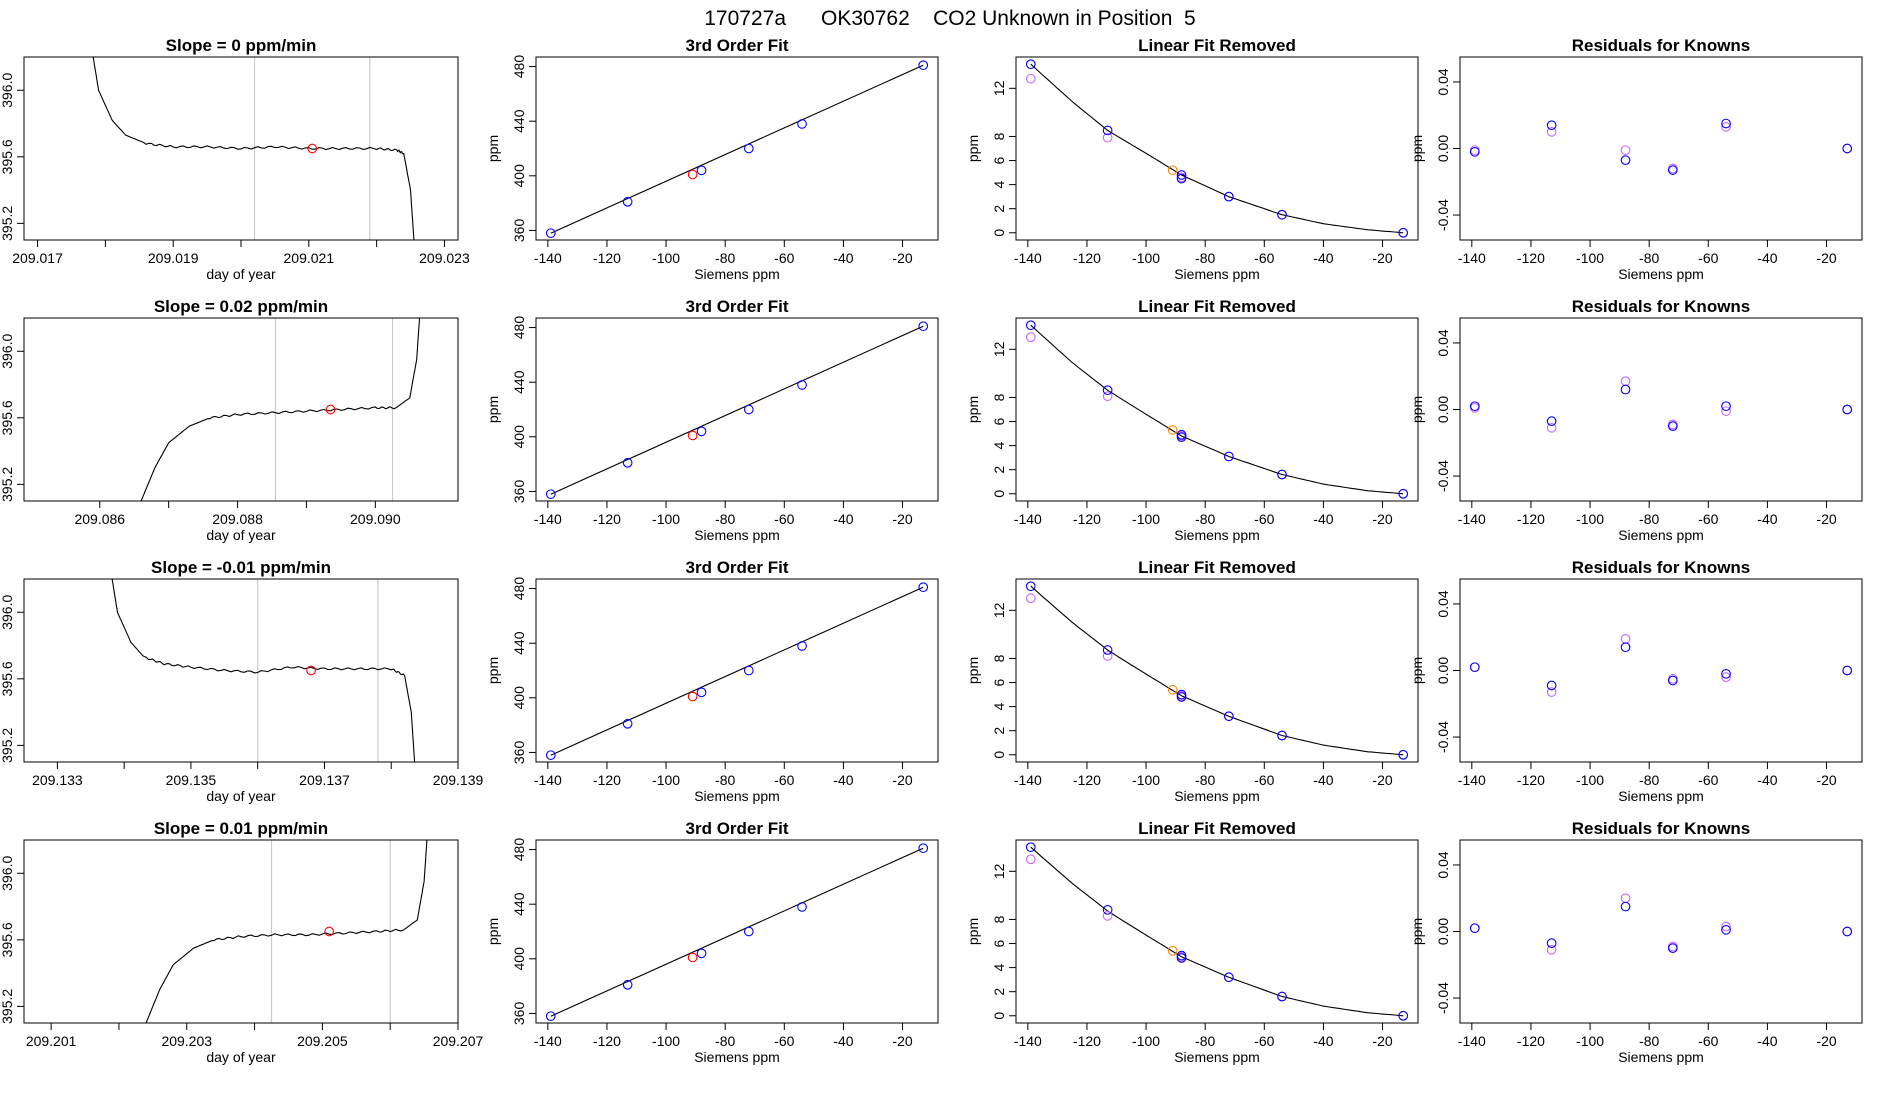  I want to click on y-tick-label: 360, so click(519, 492).